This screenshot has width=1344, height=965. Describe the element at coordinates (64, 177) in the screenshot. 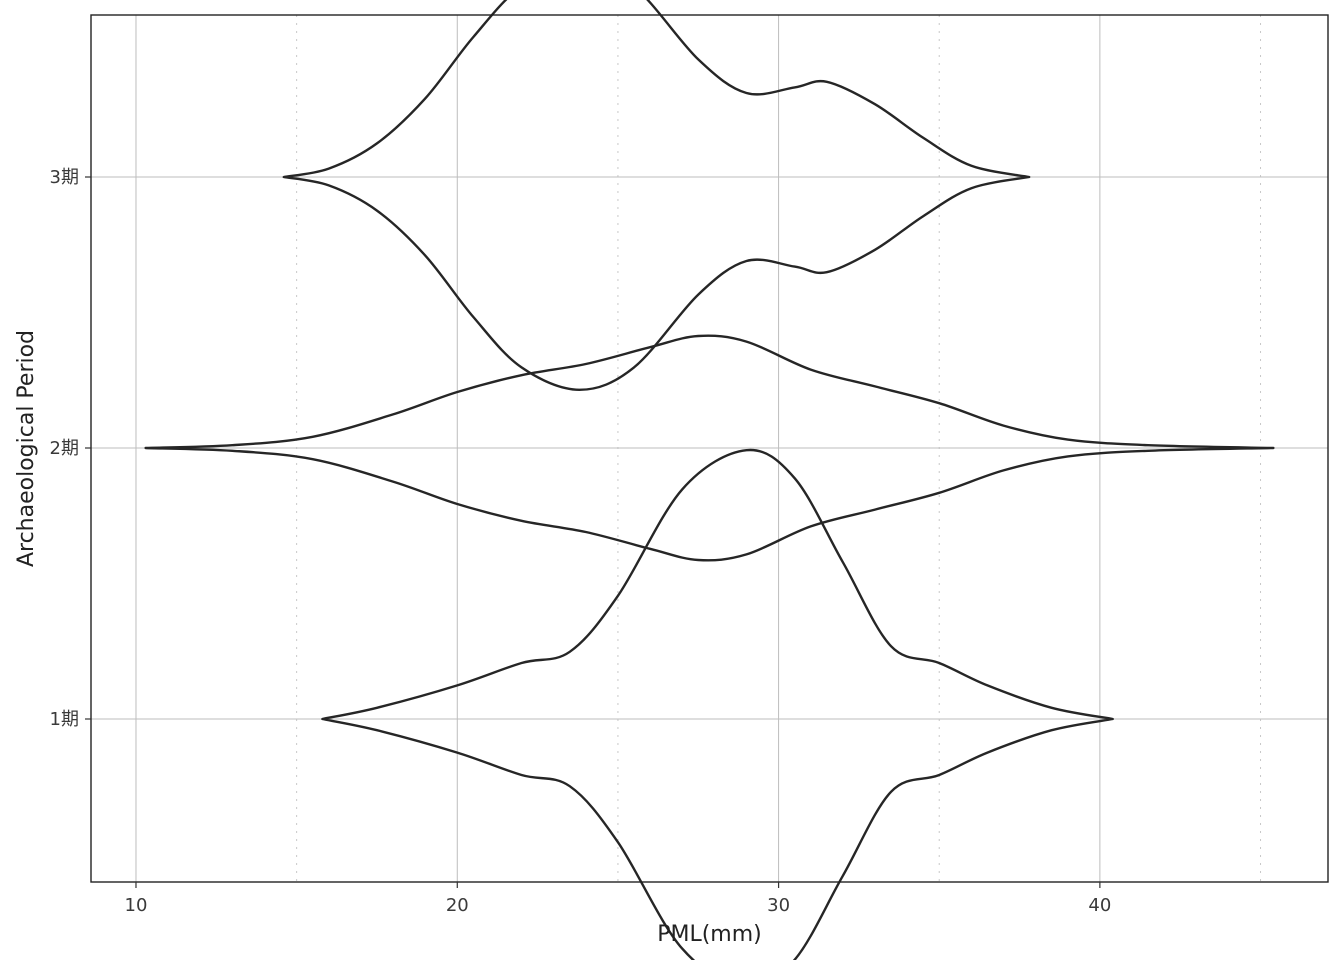

I see `y-tick-label: 3期` at that location.